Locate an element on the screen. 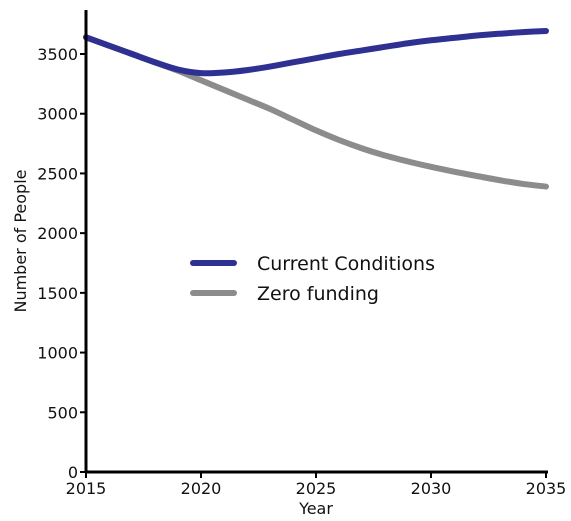 The width and height of the screenshot is (571, 521). y-tick-label: 2500 is located at coordinates (57, 173).